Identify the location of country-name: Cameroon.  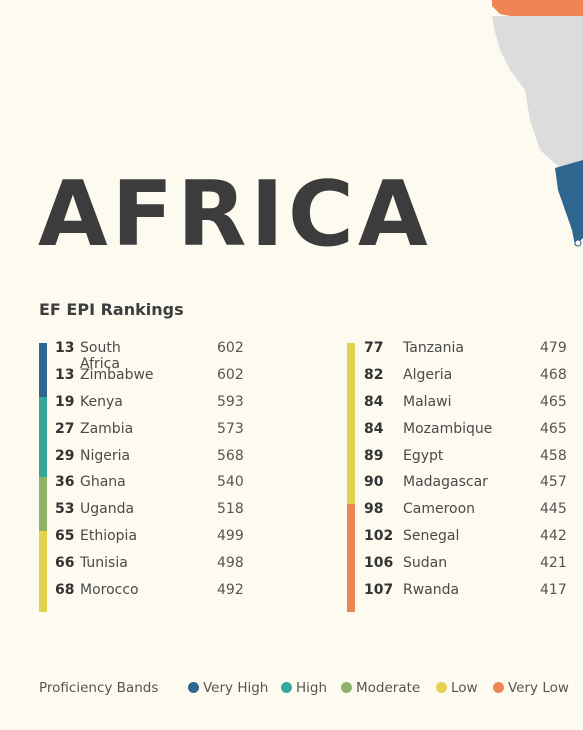
(439, 509).